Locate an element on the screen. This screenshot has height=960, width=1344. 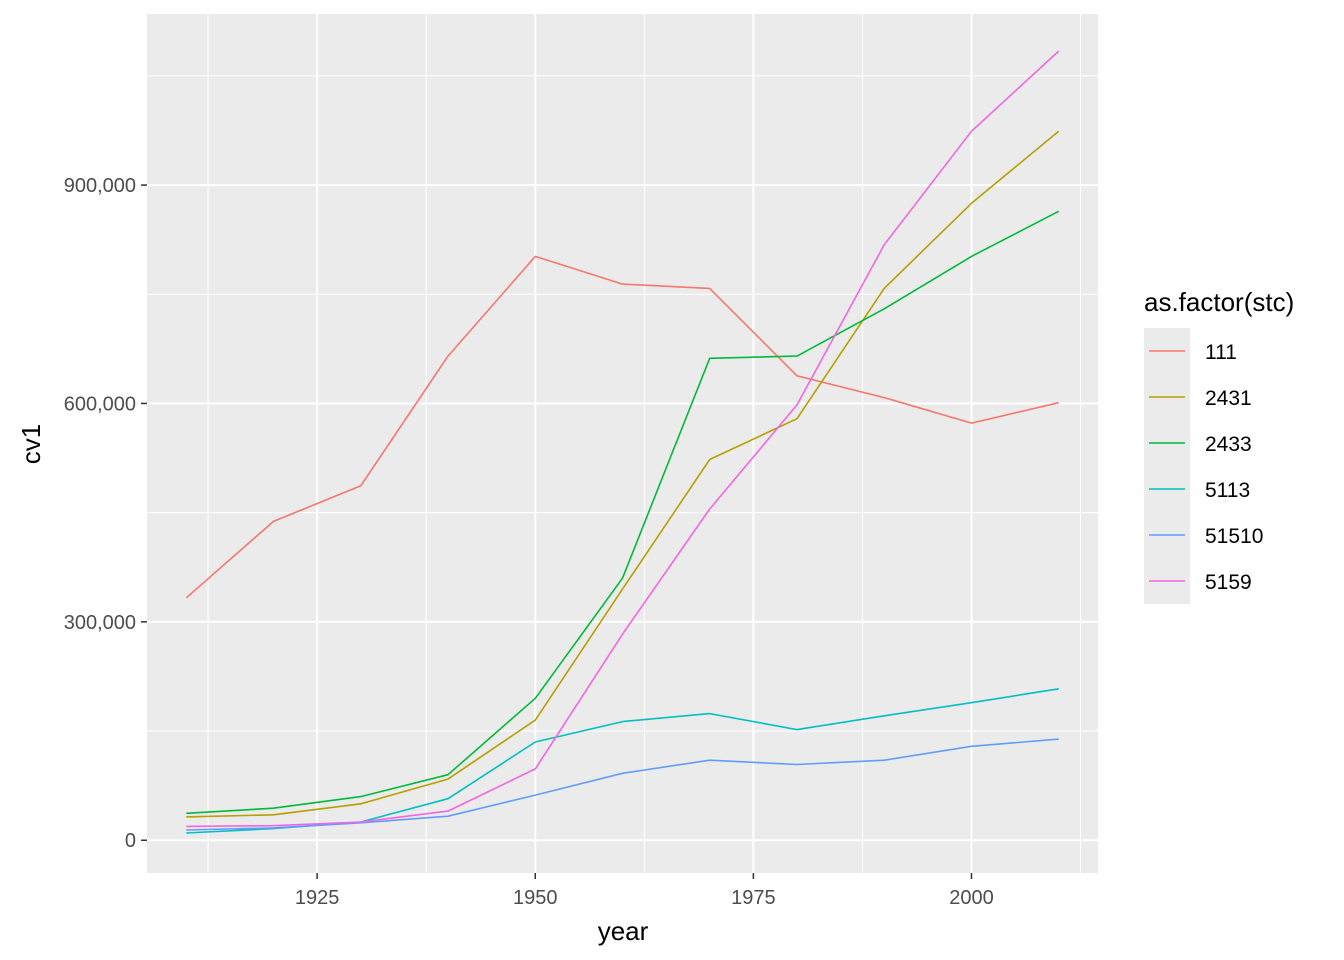
x-axis-title: year is located at coordinates (623, 931).